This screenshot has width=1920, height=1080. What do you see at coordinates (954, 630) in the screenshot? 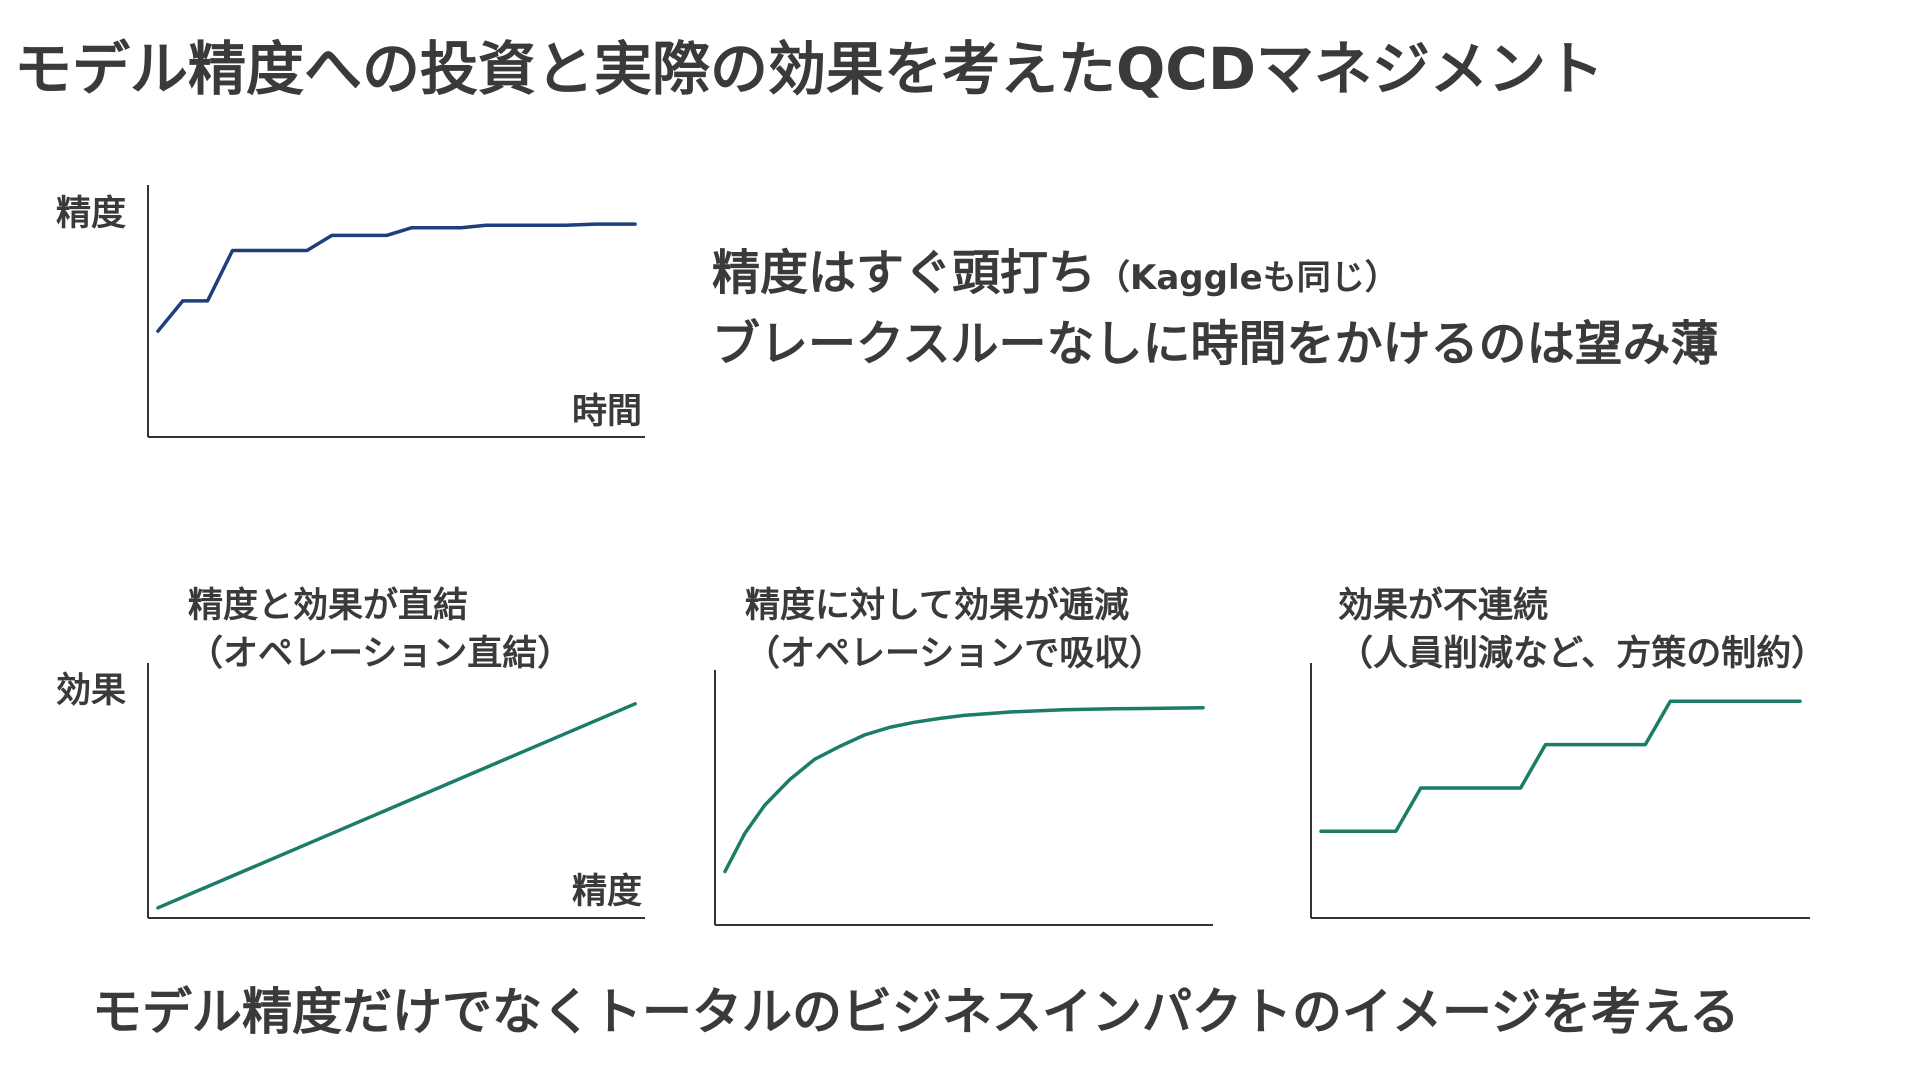
I see `chart3-title: 精度に対して効果が逓減 （オペレーションで吸収）` at bounding box center [954, 630].